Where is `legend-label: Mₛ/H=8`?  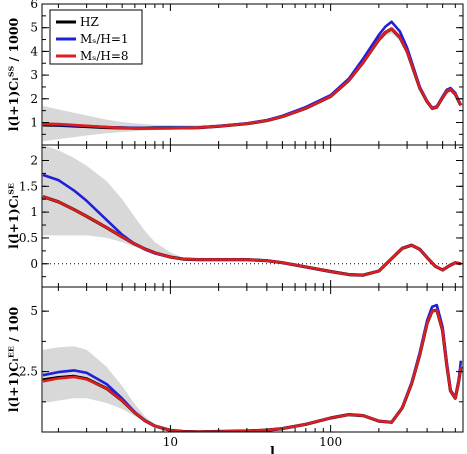 legend-label: Mₛ/H=8 is located at coordinates (104, 56).